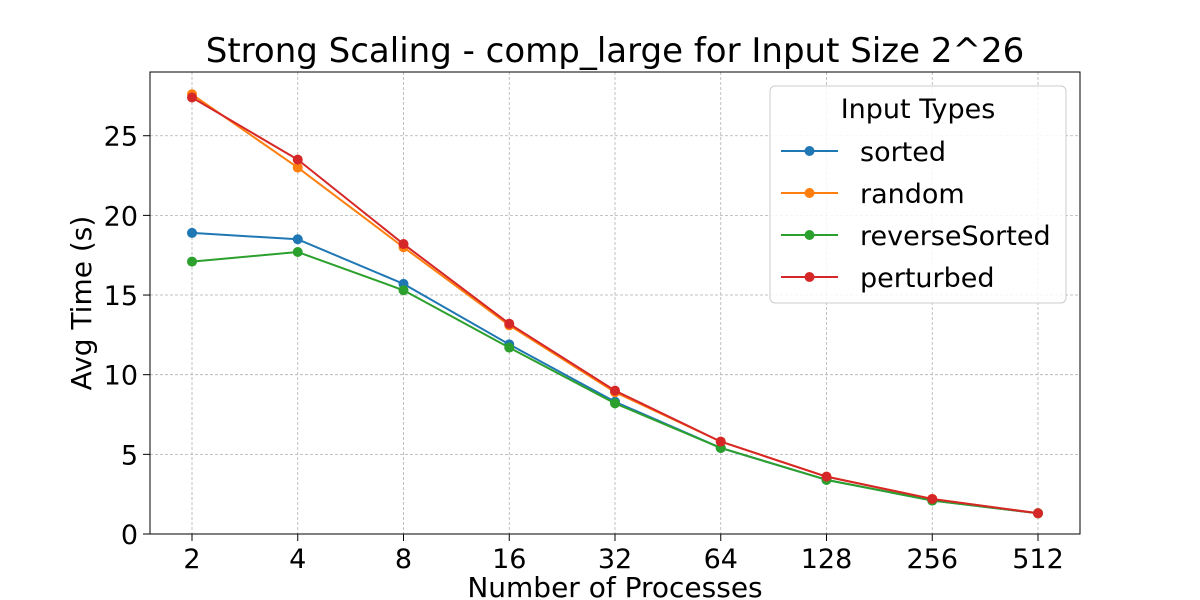 This screenshot has height=600, width=1200. What do you see at coordinates (403, 559) in the screenshot?
I see `x-tick-label: 8` at bounding box center [403, 559].